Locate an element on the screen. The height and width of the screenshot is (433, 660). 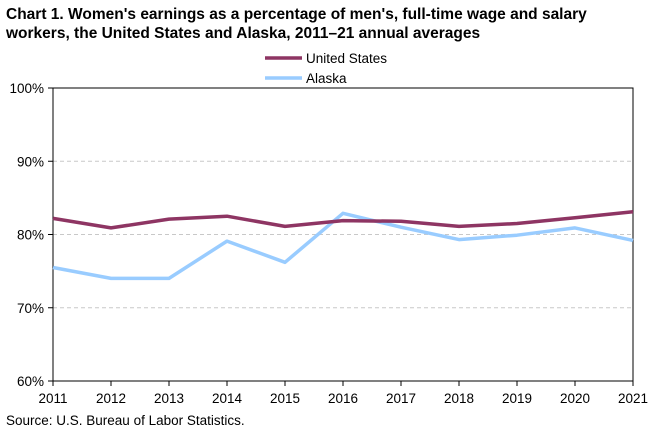
series-line-alaska is located at coordinates (343, 246).